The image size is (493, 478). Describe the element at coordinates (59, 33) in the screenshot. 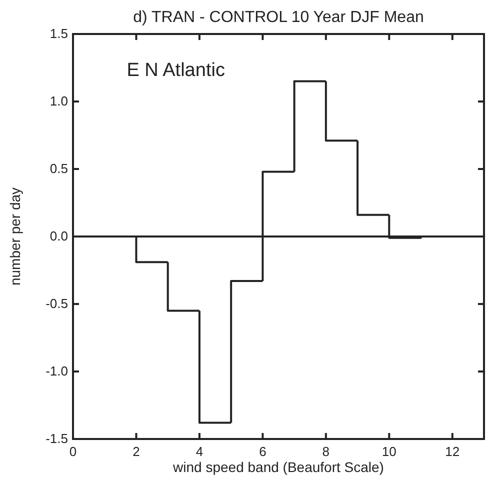

I see `y-tick-label: 1.5` at that location.